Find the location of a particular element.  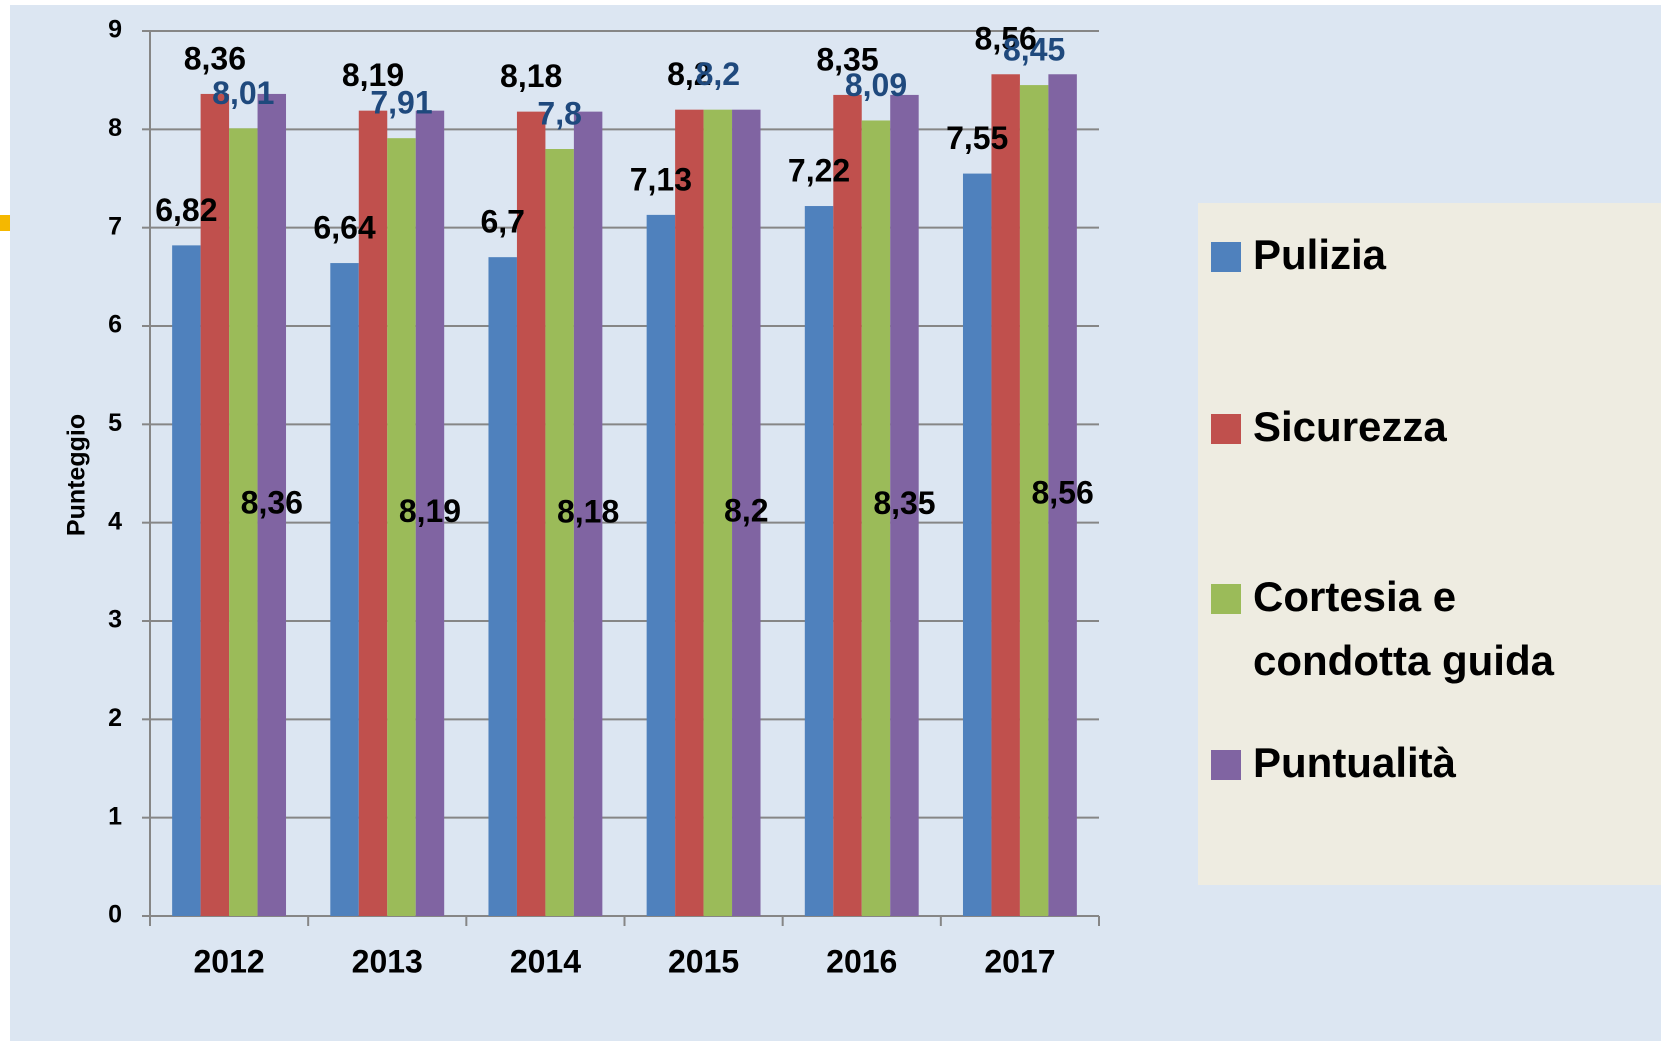

x-tick-label: 2015 is located at coordinates (703, 961).